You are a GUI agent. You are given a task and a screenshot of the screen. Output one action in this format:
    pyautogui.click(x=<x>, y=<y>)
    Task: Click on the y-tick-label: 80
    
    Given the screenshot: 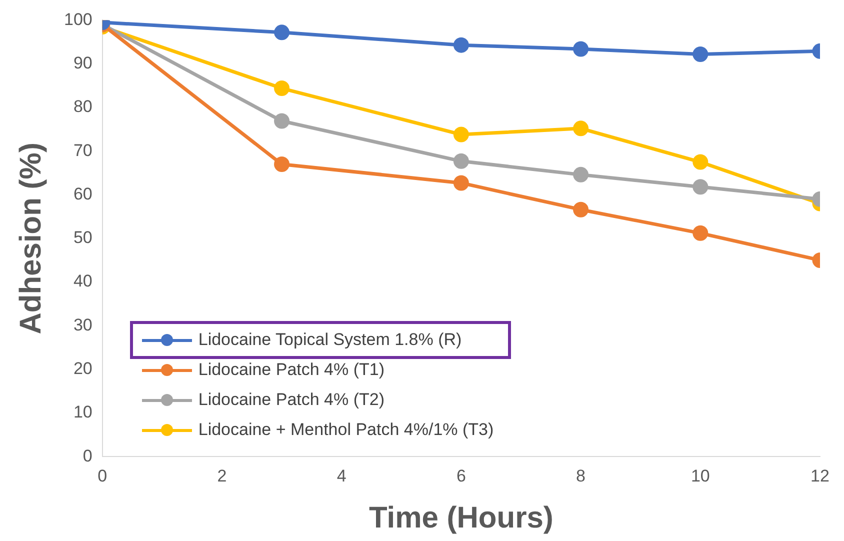 What is the action you would take?
    pyautogui.click(x=82, y=106)
    